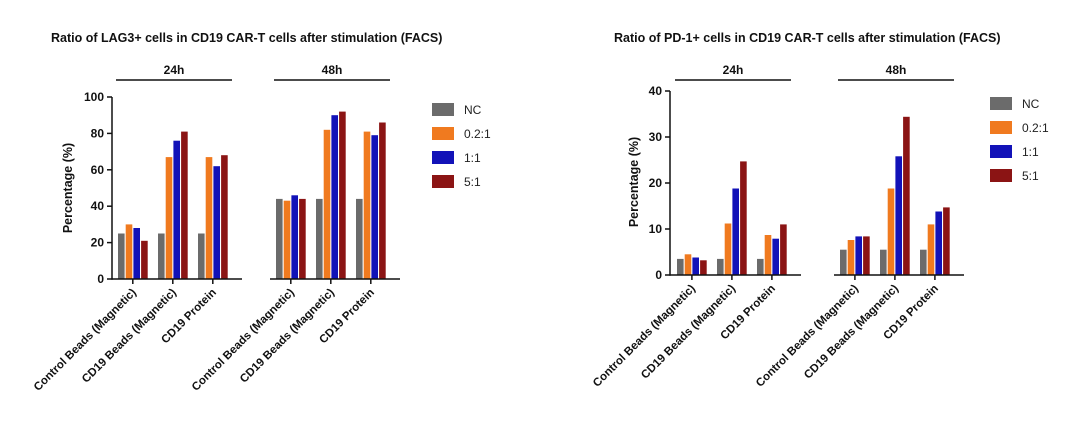 The height and width of the screenshot is (438, 1080). I want to click on y-tick-label: 100, so click(94, 97).